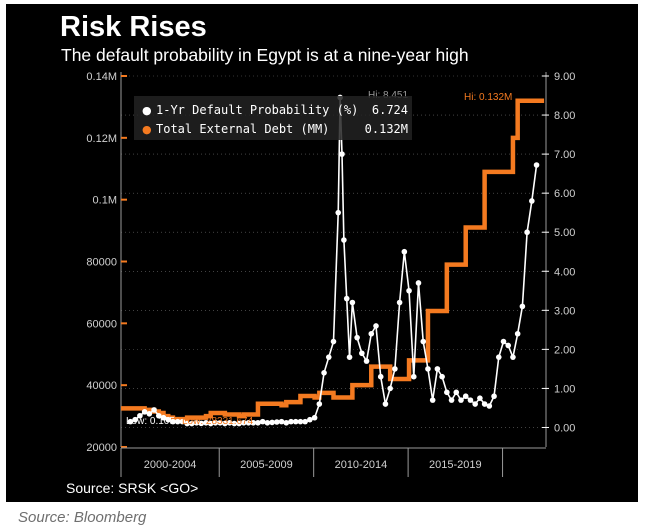 Image resolution: width=646 pixels, height=531 pixels. I want to click on source-credit: Source: Bloomberg, so click(82, 517).